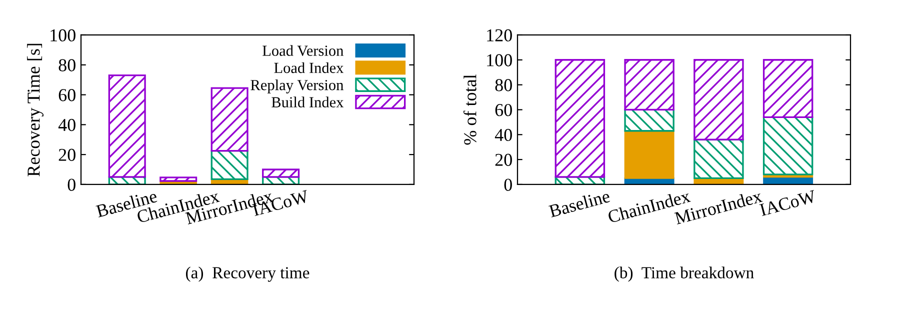 This screenshot has width=900, height=318. I want to click on y-axis-title: Recovery Time [s], so click(35, 110).